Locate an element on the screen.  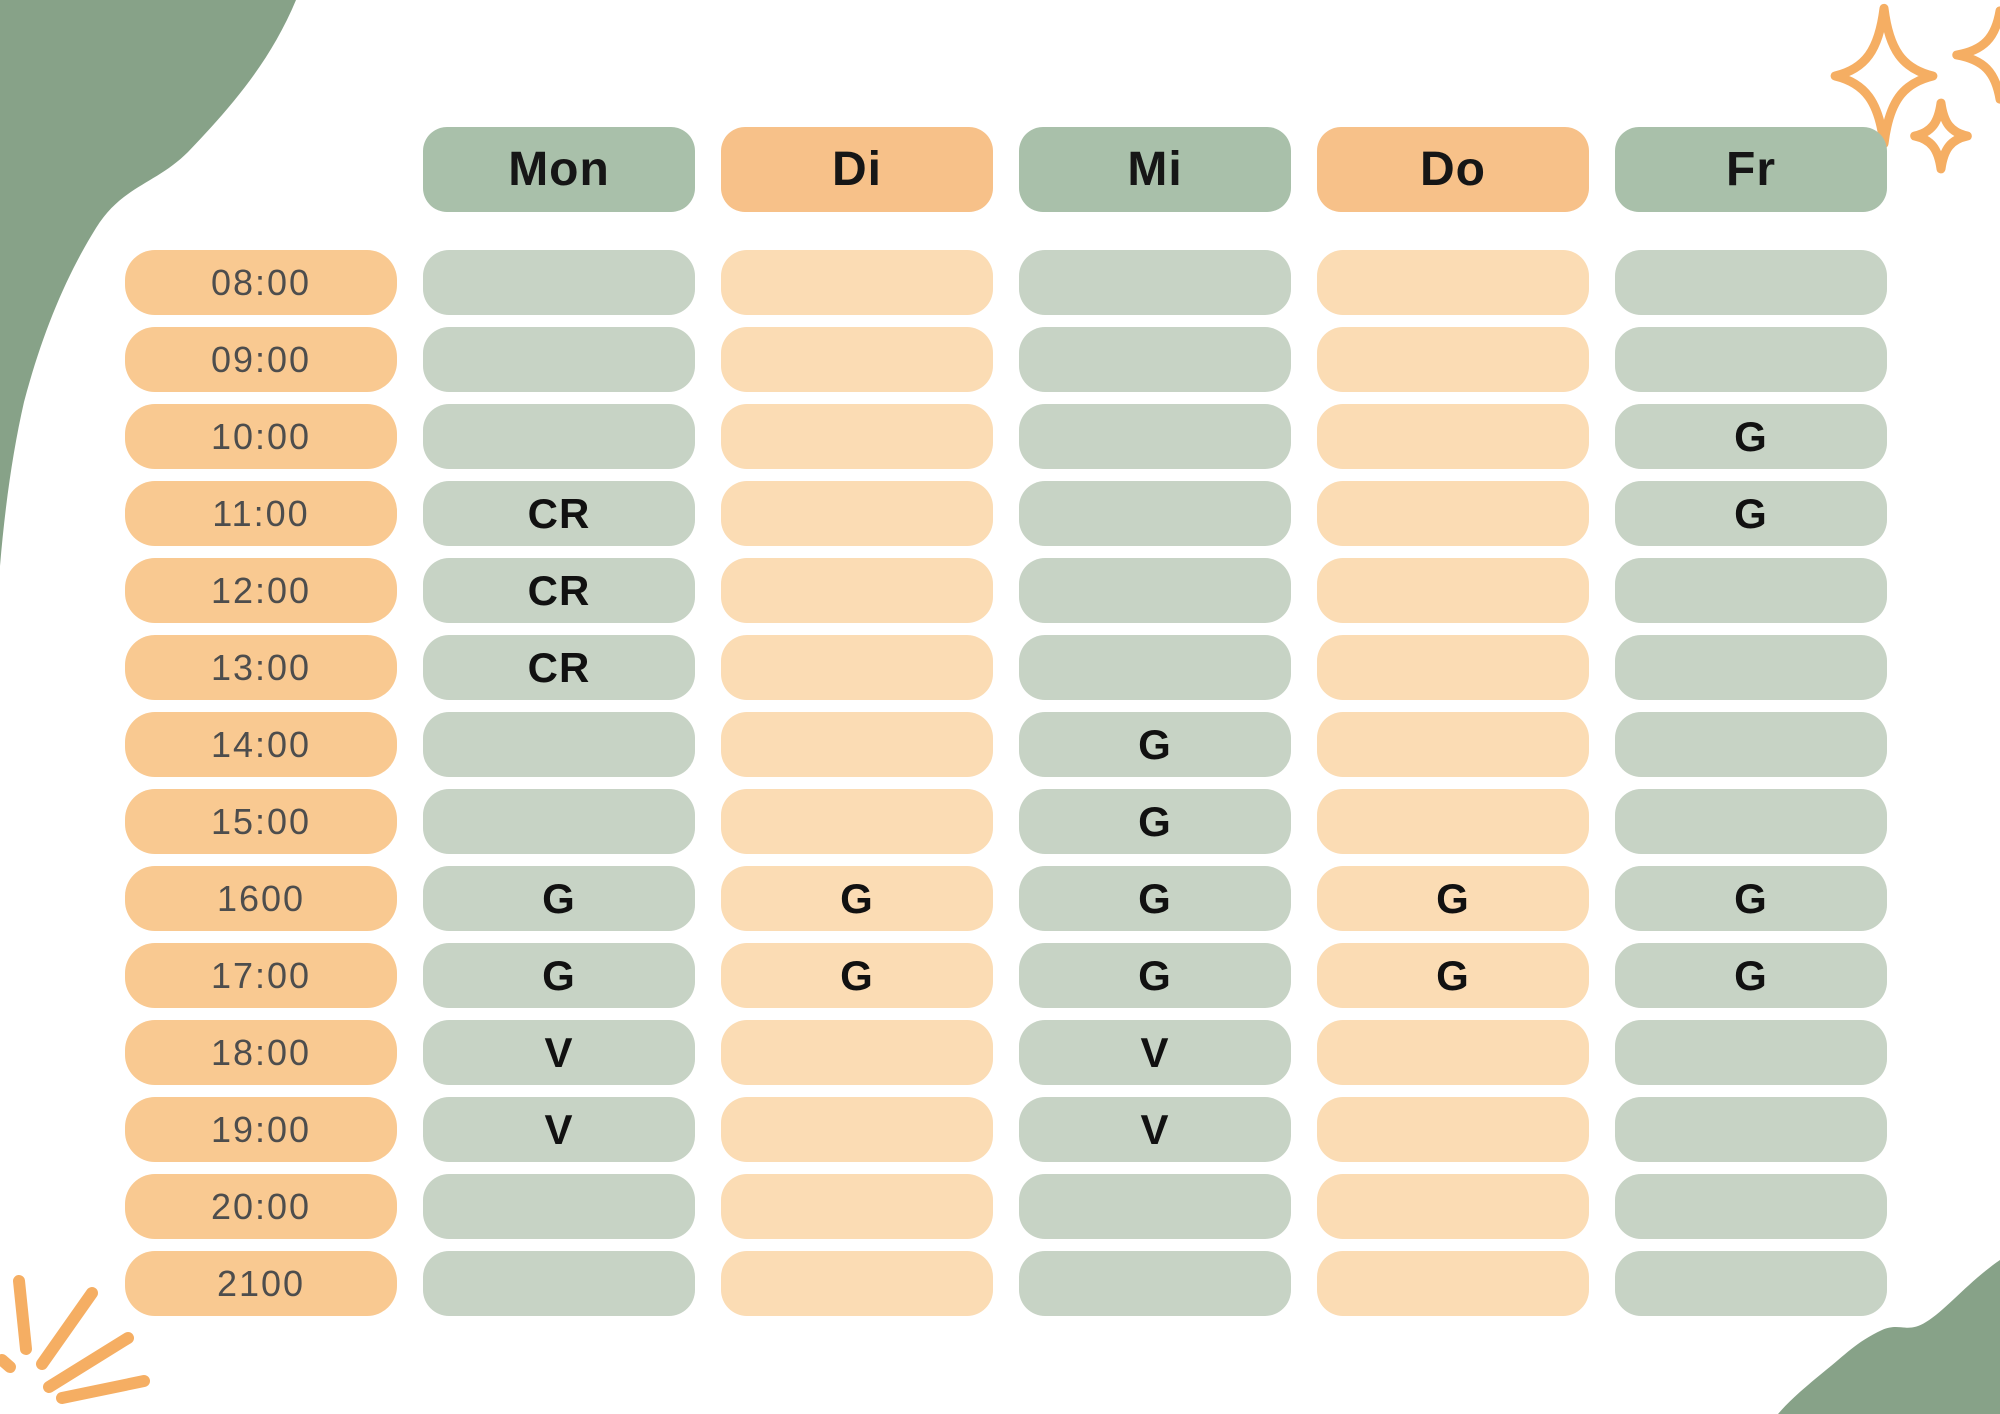
time-pill: 17:00 is located at coordinates (261, 975).